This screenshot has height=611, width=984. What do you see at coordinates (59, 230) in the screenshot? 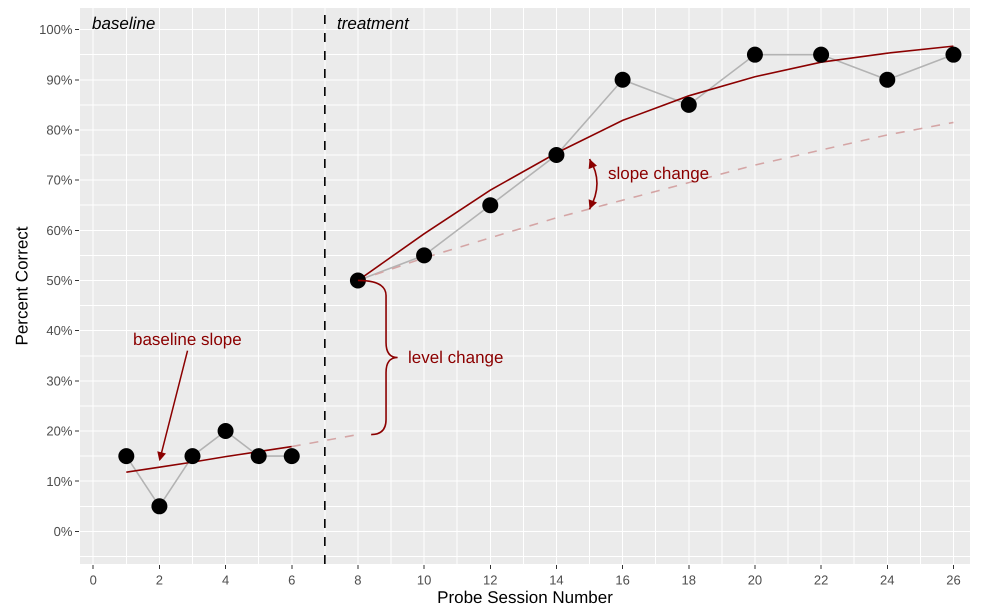
I see `y-tick-label: 60%` at bounding box center [59, 230].